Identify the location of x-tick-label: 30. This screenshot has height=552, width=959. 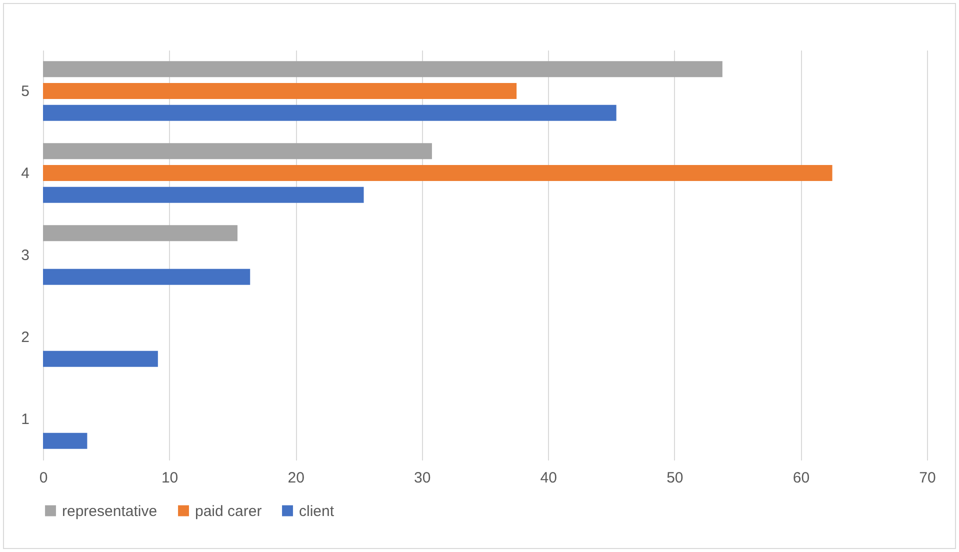
(422, 478).